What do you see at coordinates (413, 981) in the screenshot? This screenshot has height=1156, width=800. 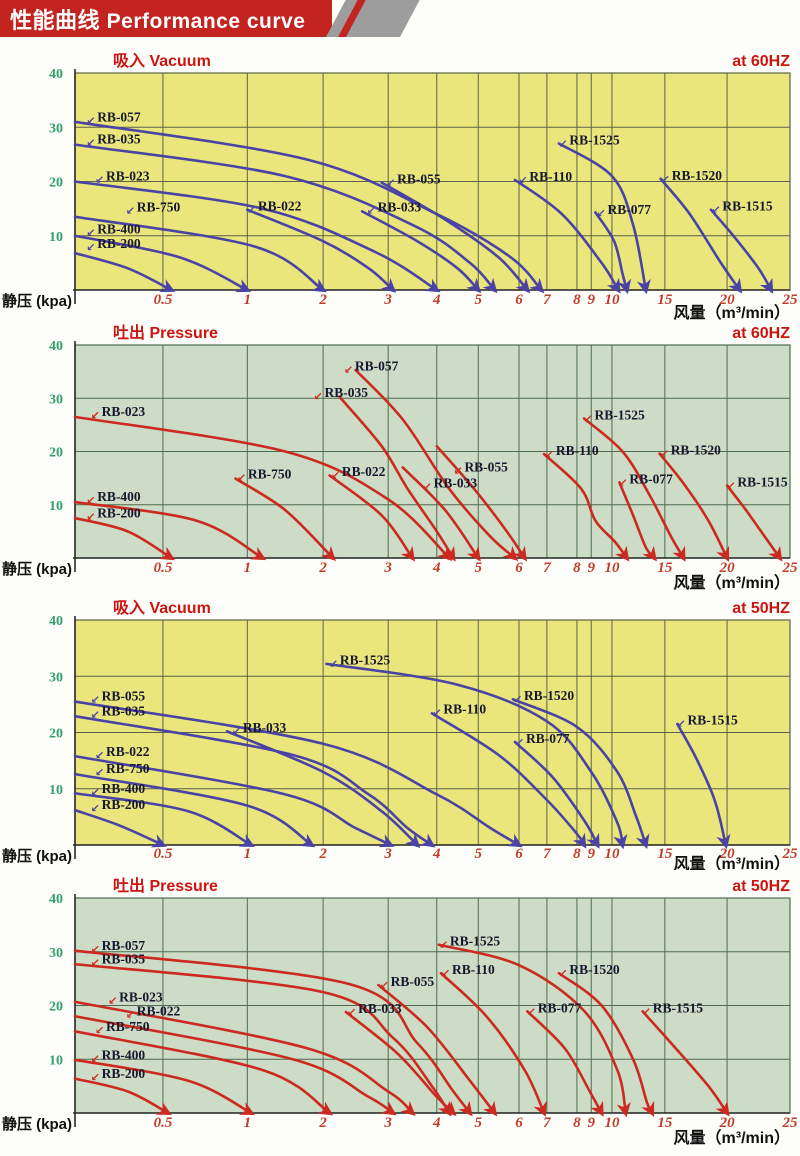 I see `curve-label-RB-055: RB-055` at bounding box center [413, 981].